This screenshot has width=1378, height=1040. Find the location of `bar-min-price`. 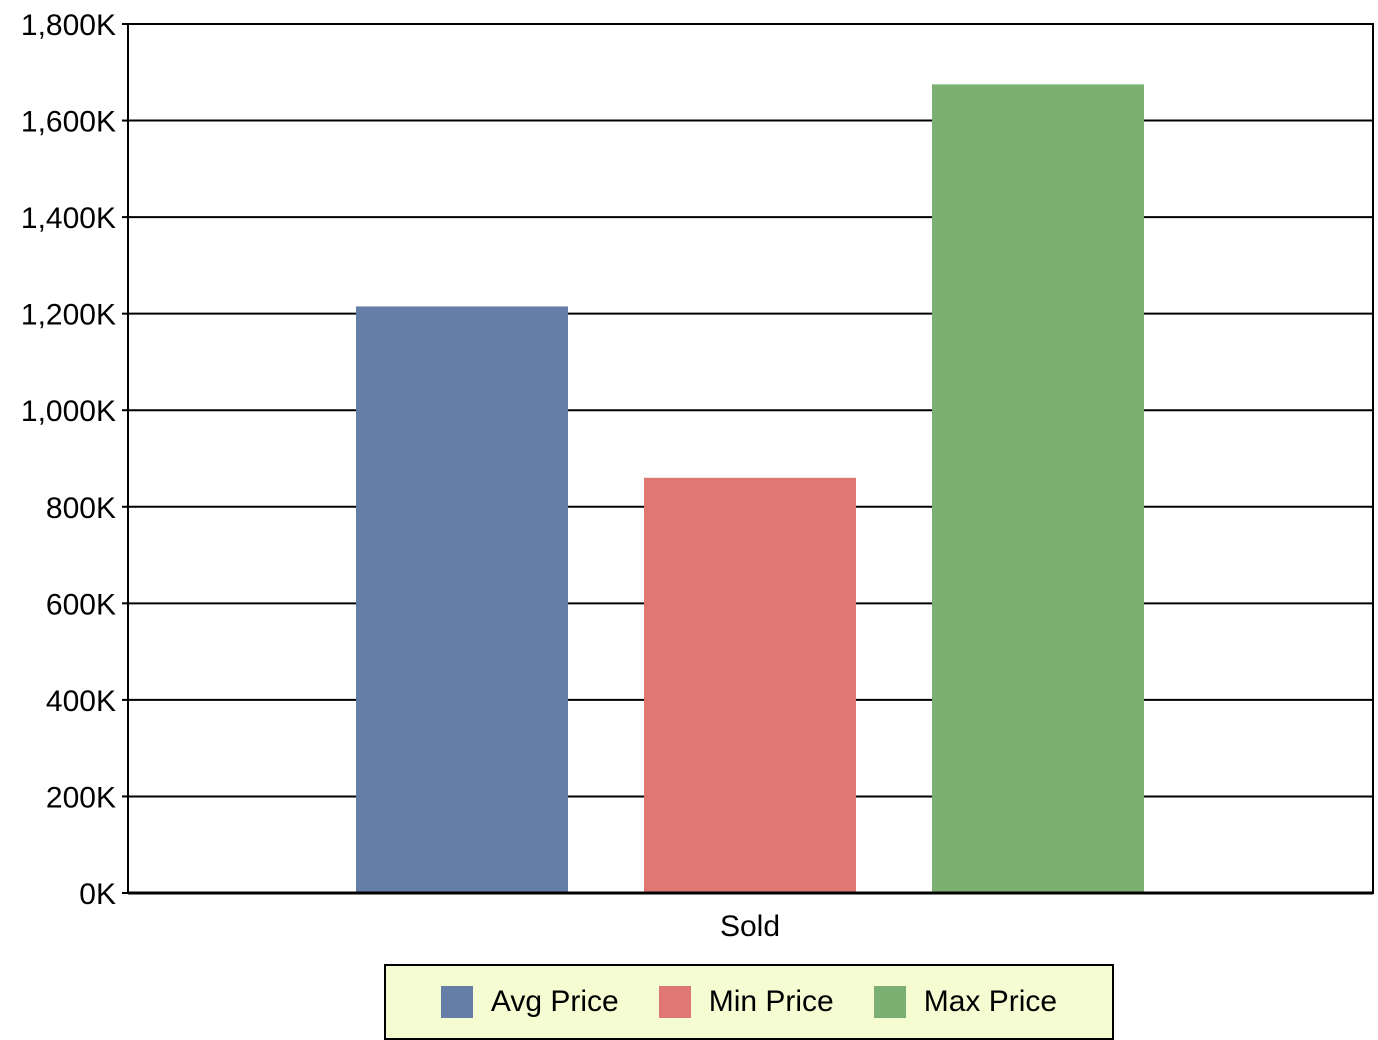

bar-min-price is located at coordinates (750, 685).